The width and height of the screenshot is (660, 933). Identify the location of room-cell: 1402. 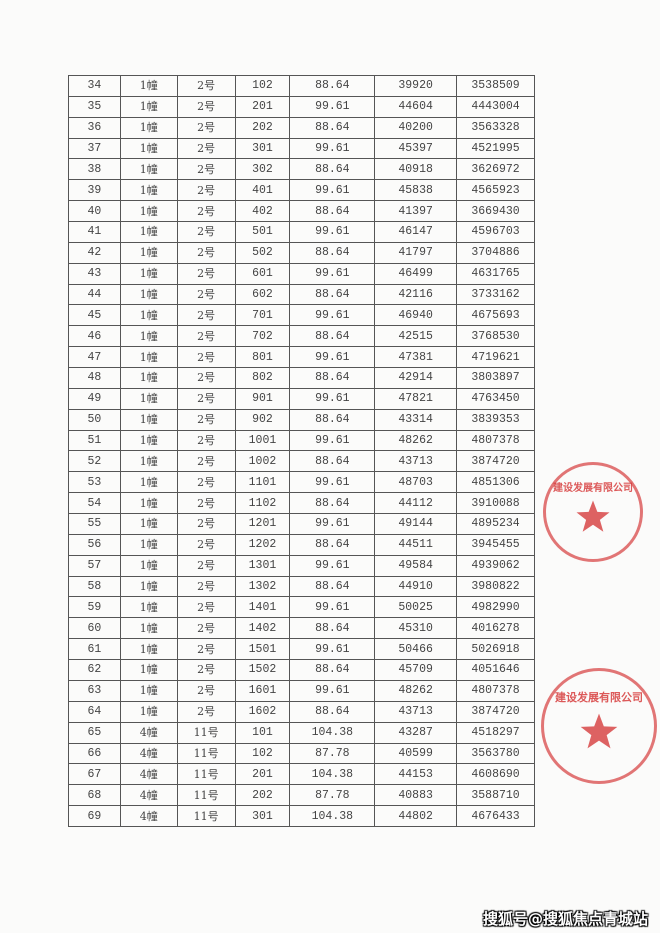
(262, 628).